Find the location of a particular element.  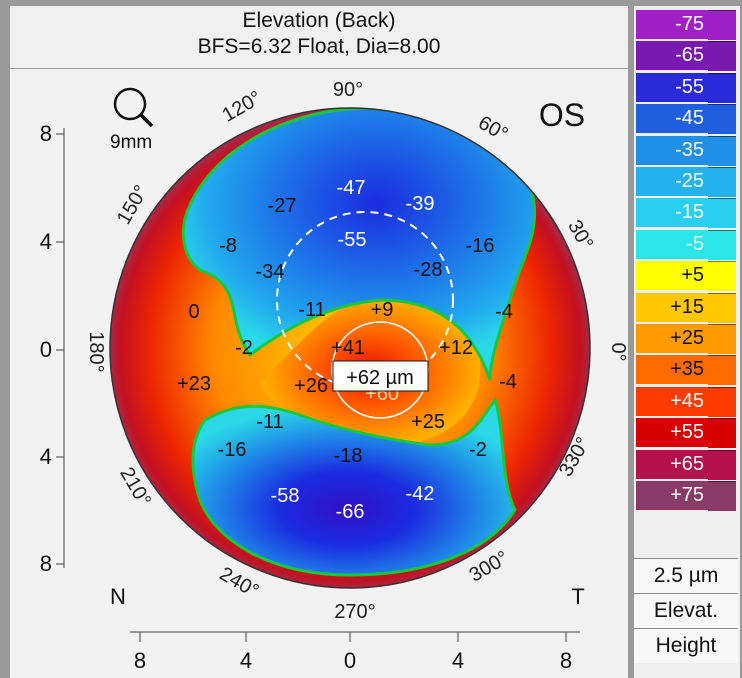

legend-level: +35 is located at coordinates (672, 370).